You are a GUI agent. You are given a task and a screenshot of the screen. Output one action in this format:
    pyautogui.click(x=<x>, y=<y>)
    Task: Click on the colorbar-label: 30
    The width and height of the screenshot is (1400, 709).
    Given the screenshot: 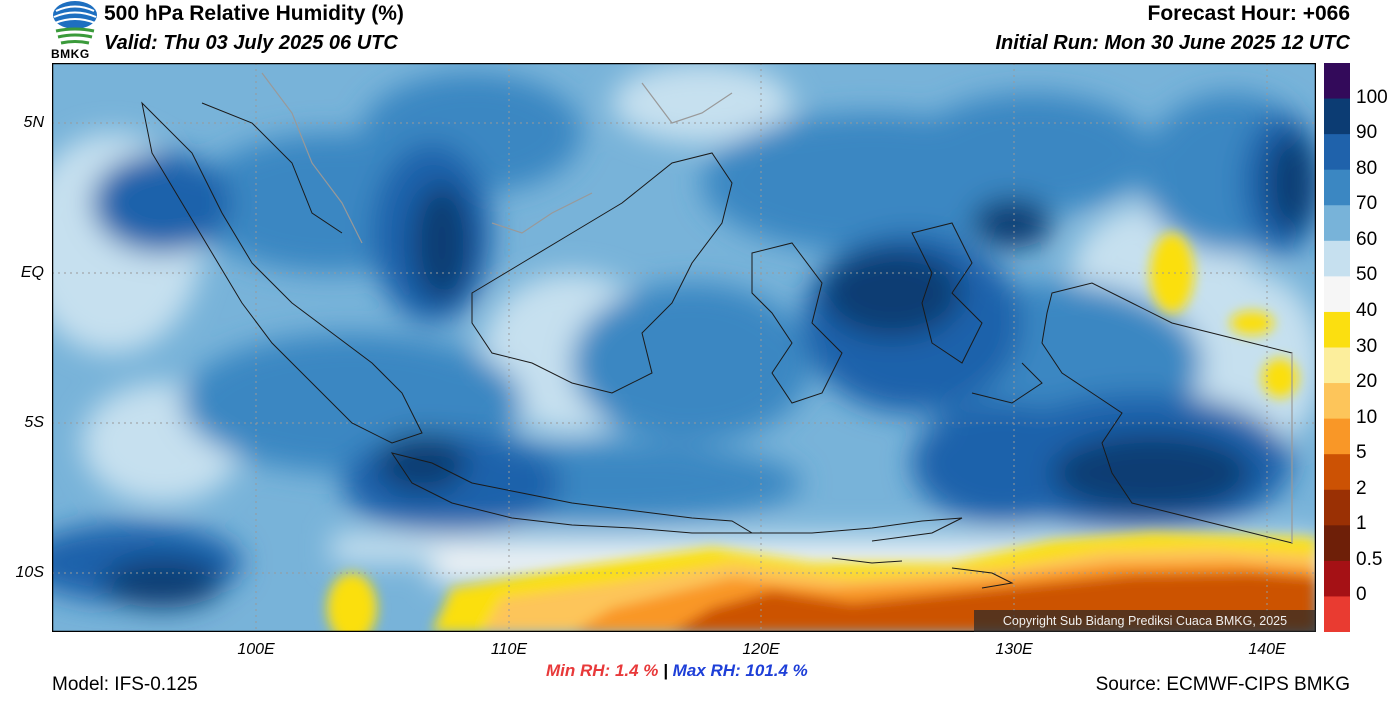 What is the action you would take?
    pyautogui.click(x=1367, y=346)
    